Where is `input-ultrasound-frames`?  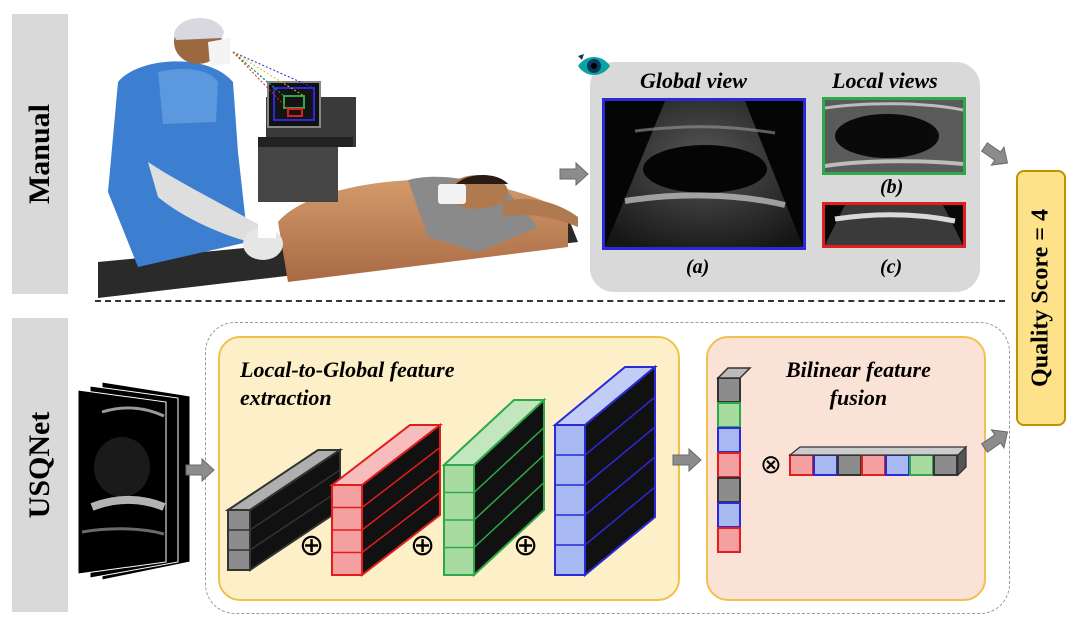 input-ultrasound-frames is located at coordinates (134, 481).